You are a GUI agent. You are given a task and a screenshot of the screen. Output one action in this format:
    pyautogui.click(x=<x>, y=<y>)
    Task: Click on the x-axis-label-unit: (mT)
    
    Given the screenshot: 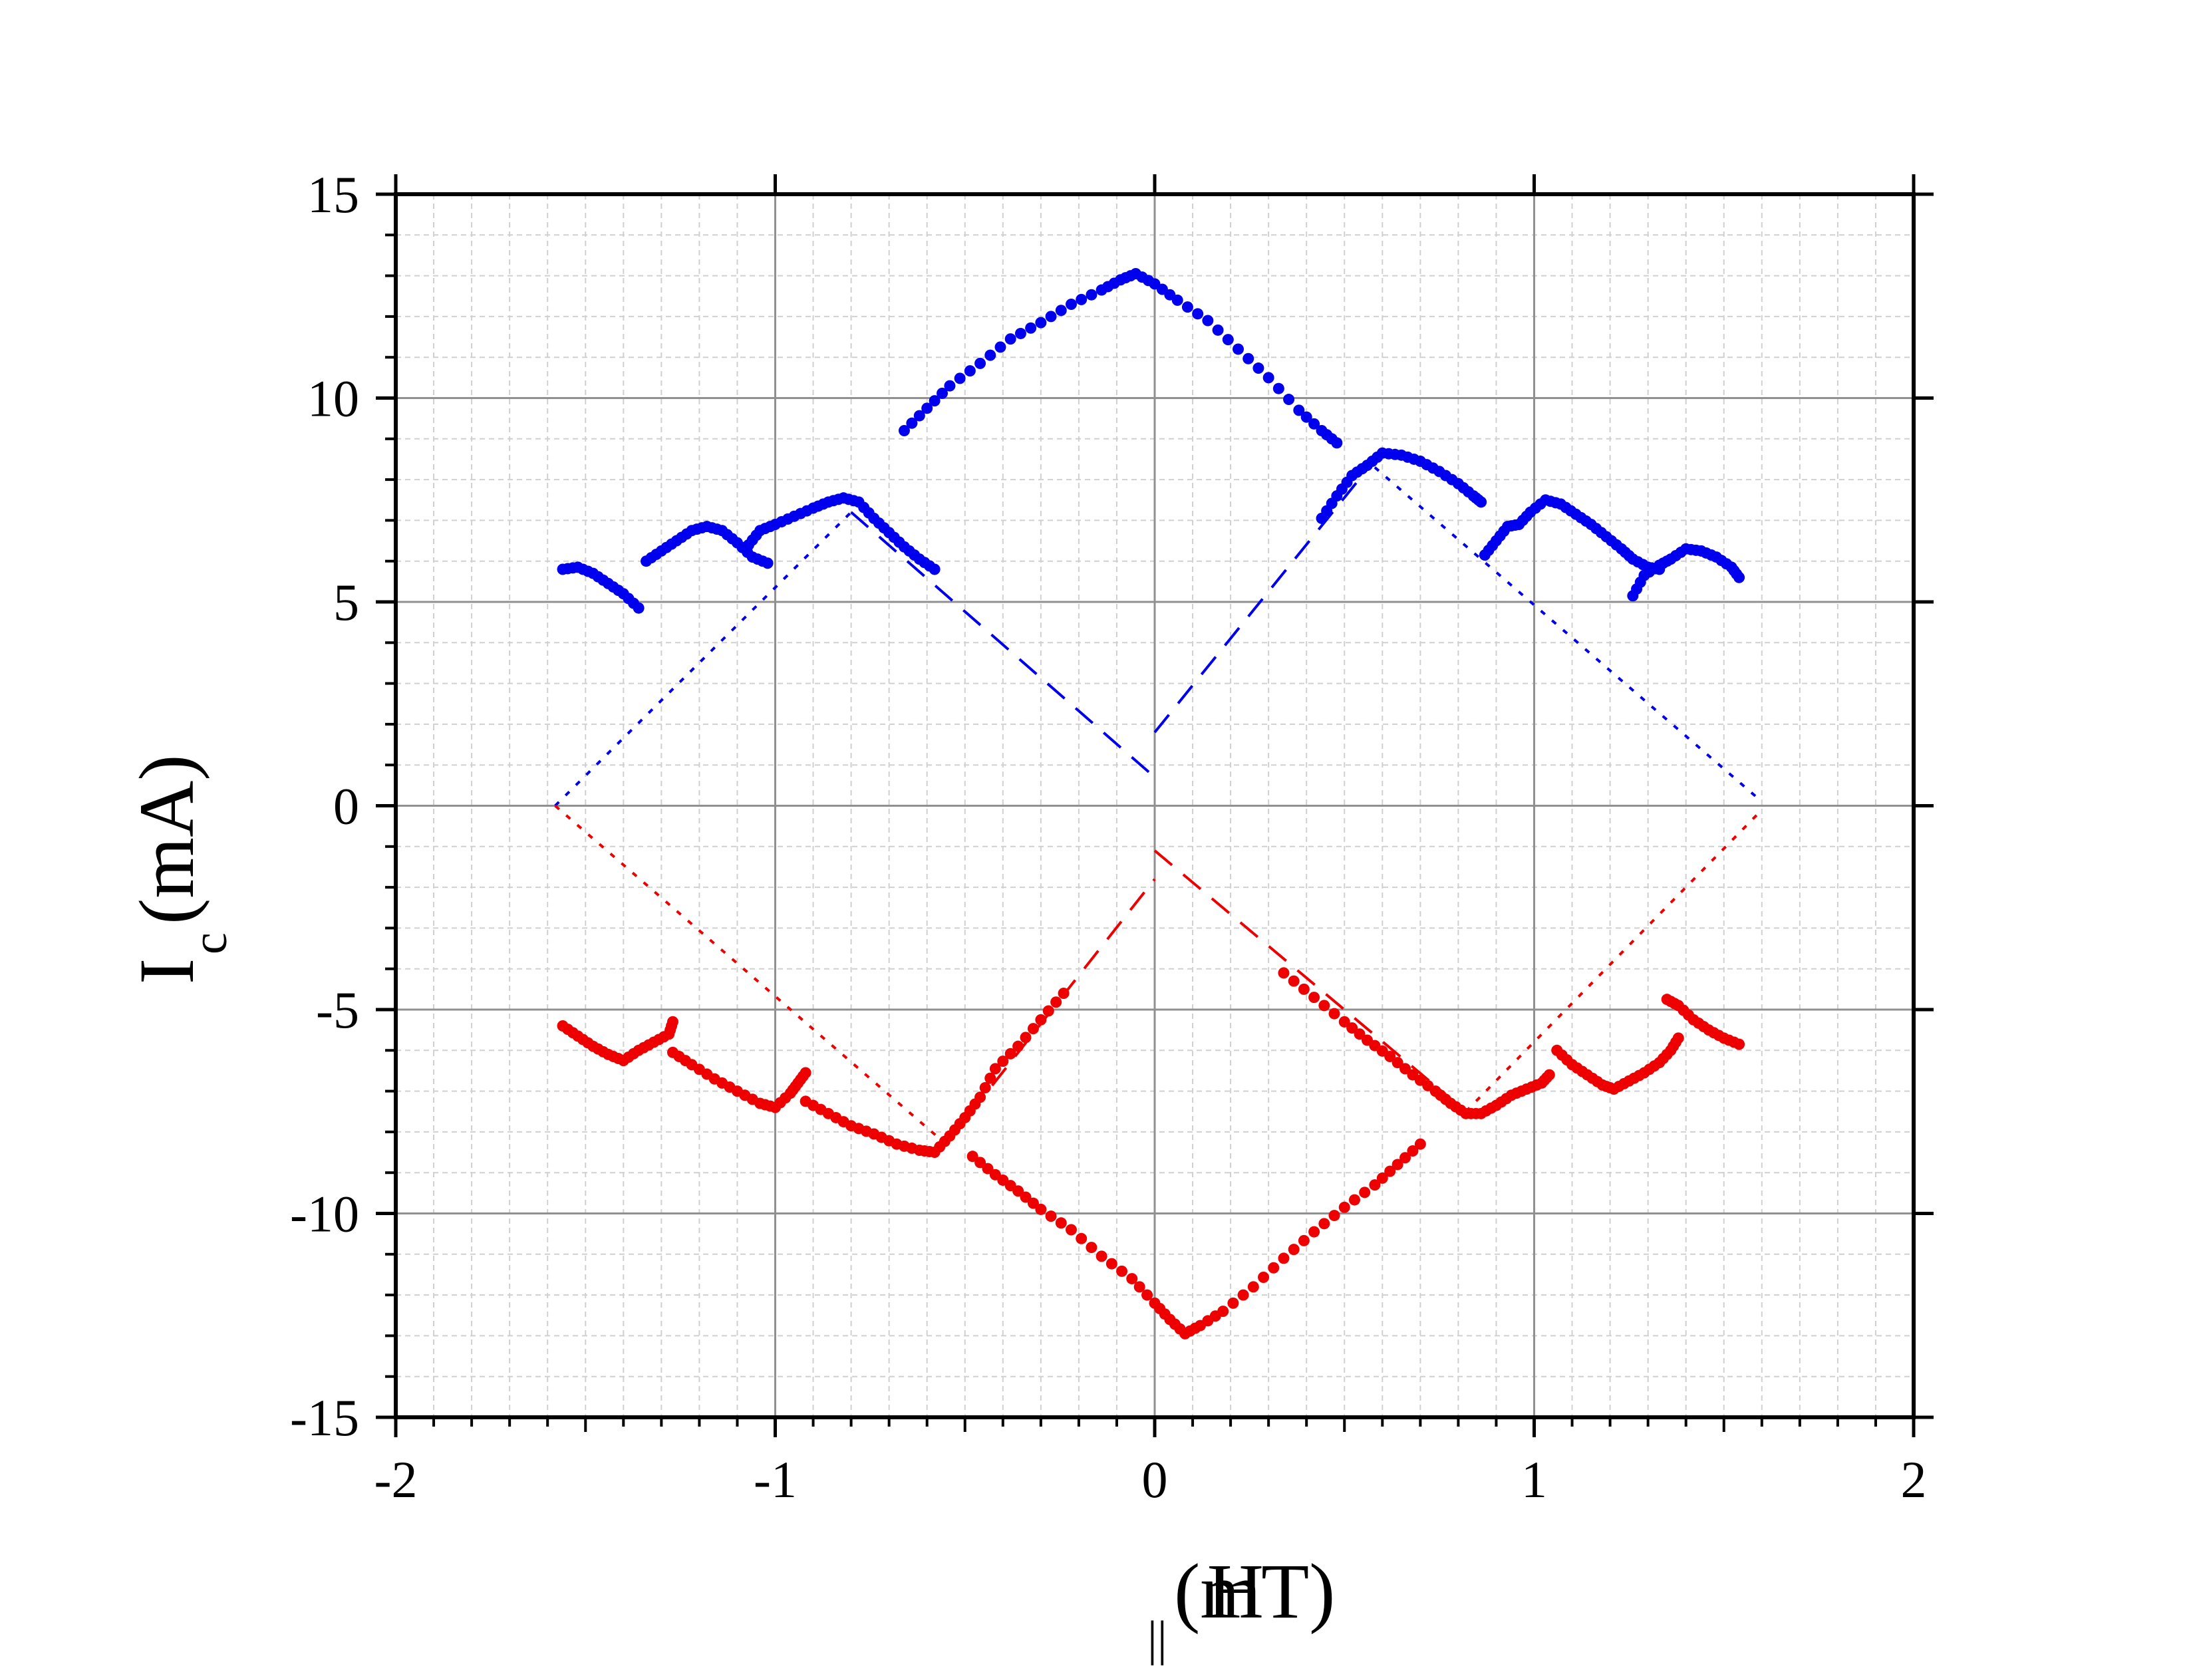 What is the action you would take?
    pyautogui.click(x=1254, y=1591)
    